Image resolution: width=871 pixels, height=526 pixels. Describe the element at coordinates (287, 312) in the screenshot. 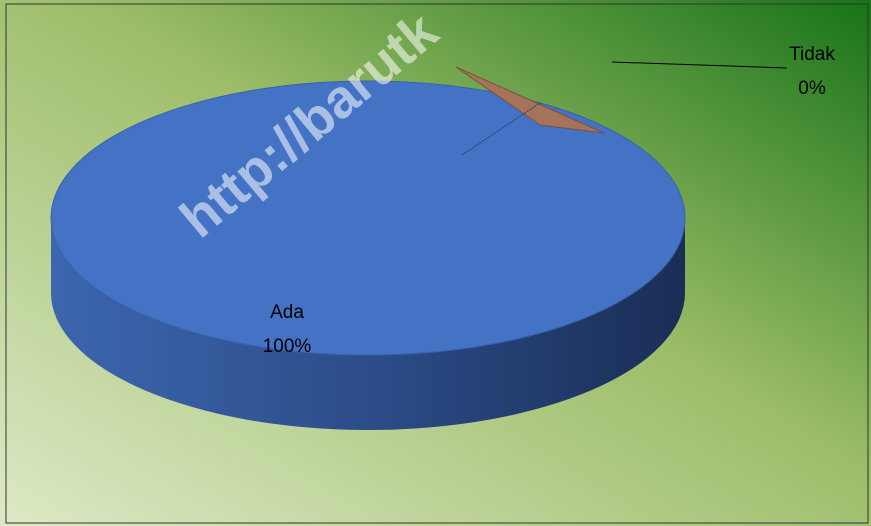

I see `data-label-category: Ada` at that location.